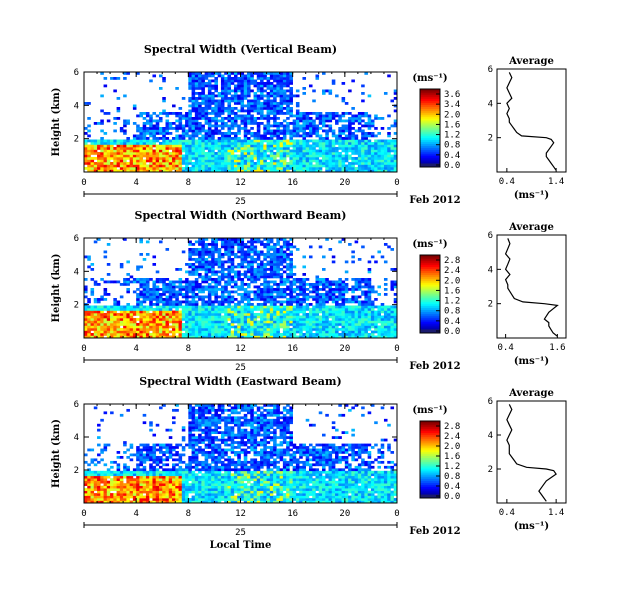  I want to click on x-tick-label: 8, so click(188, 349).